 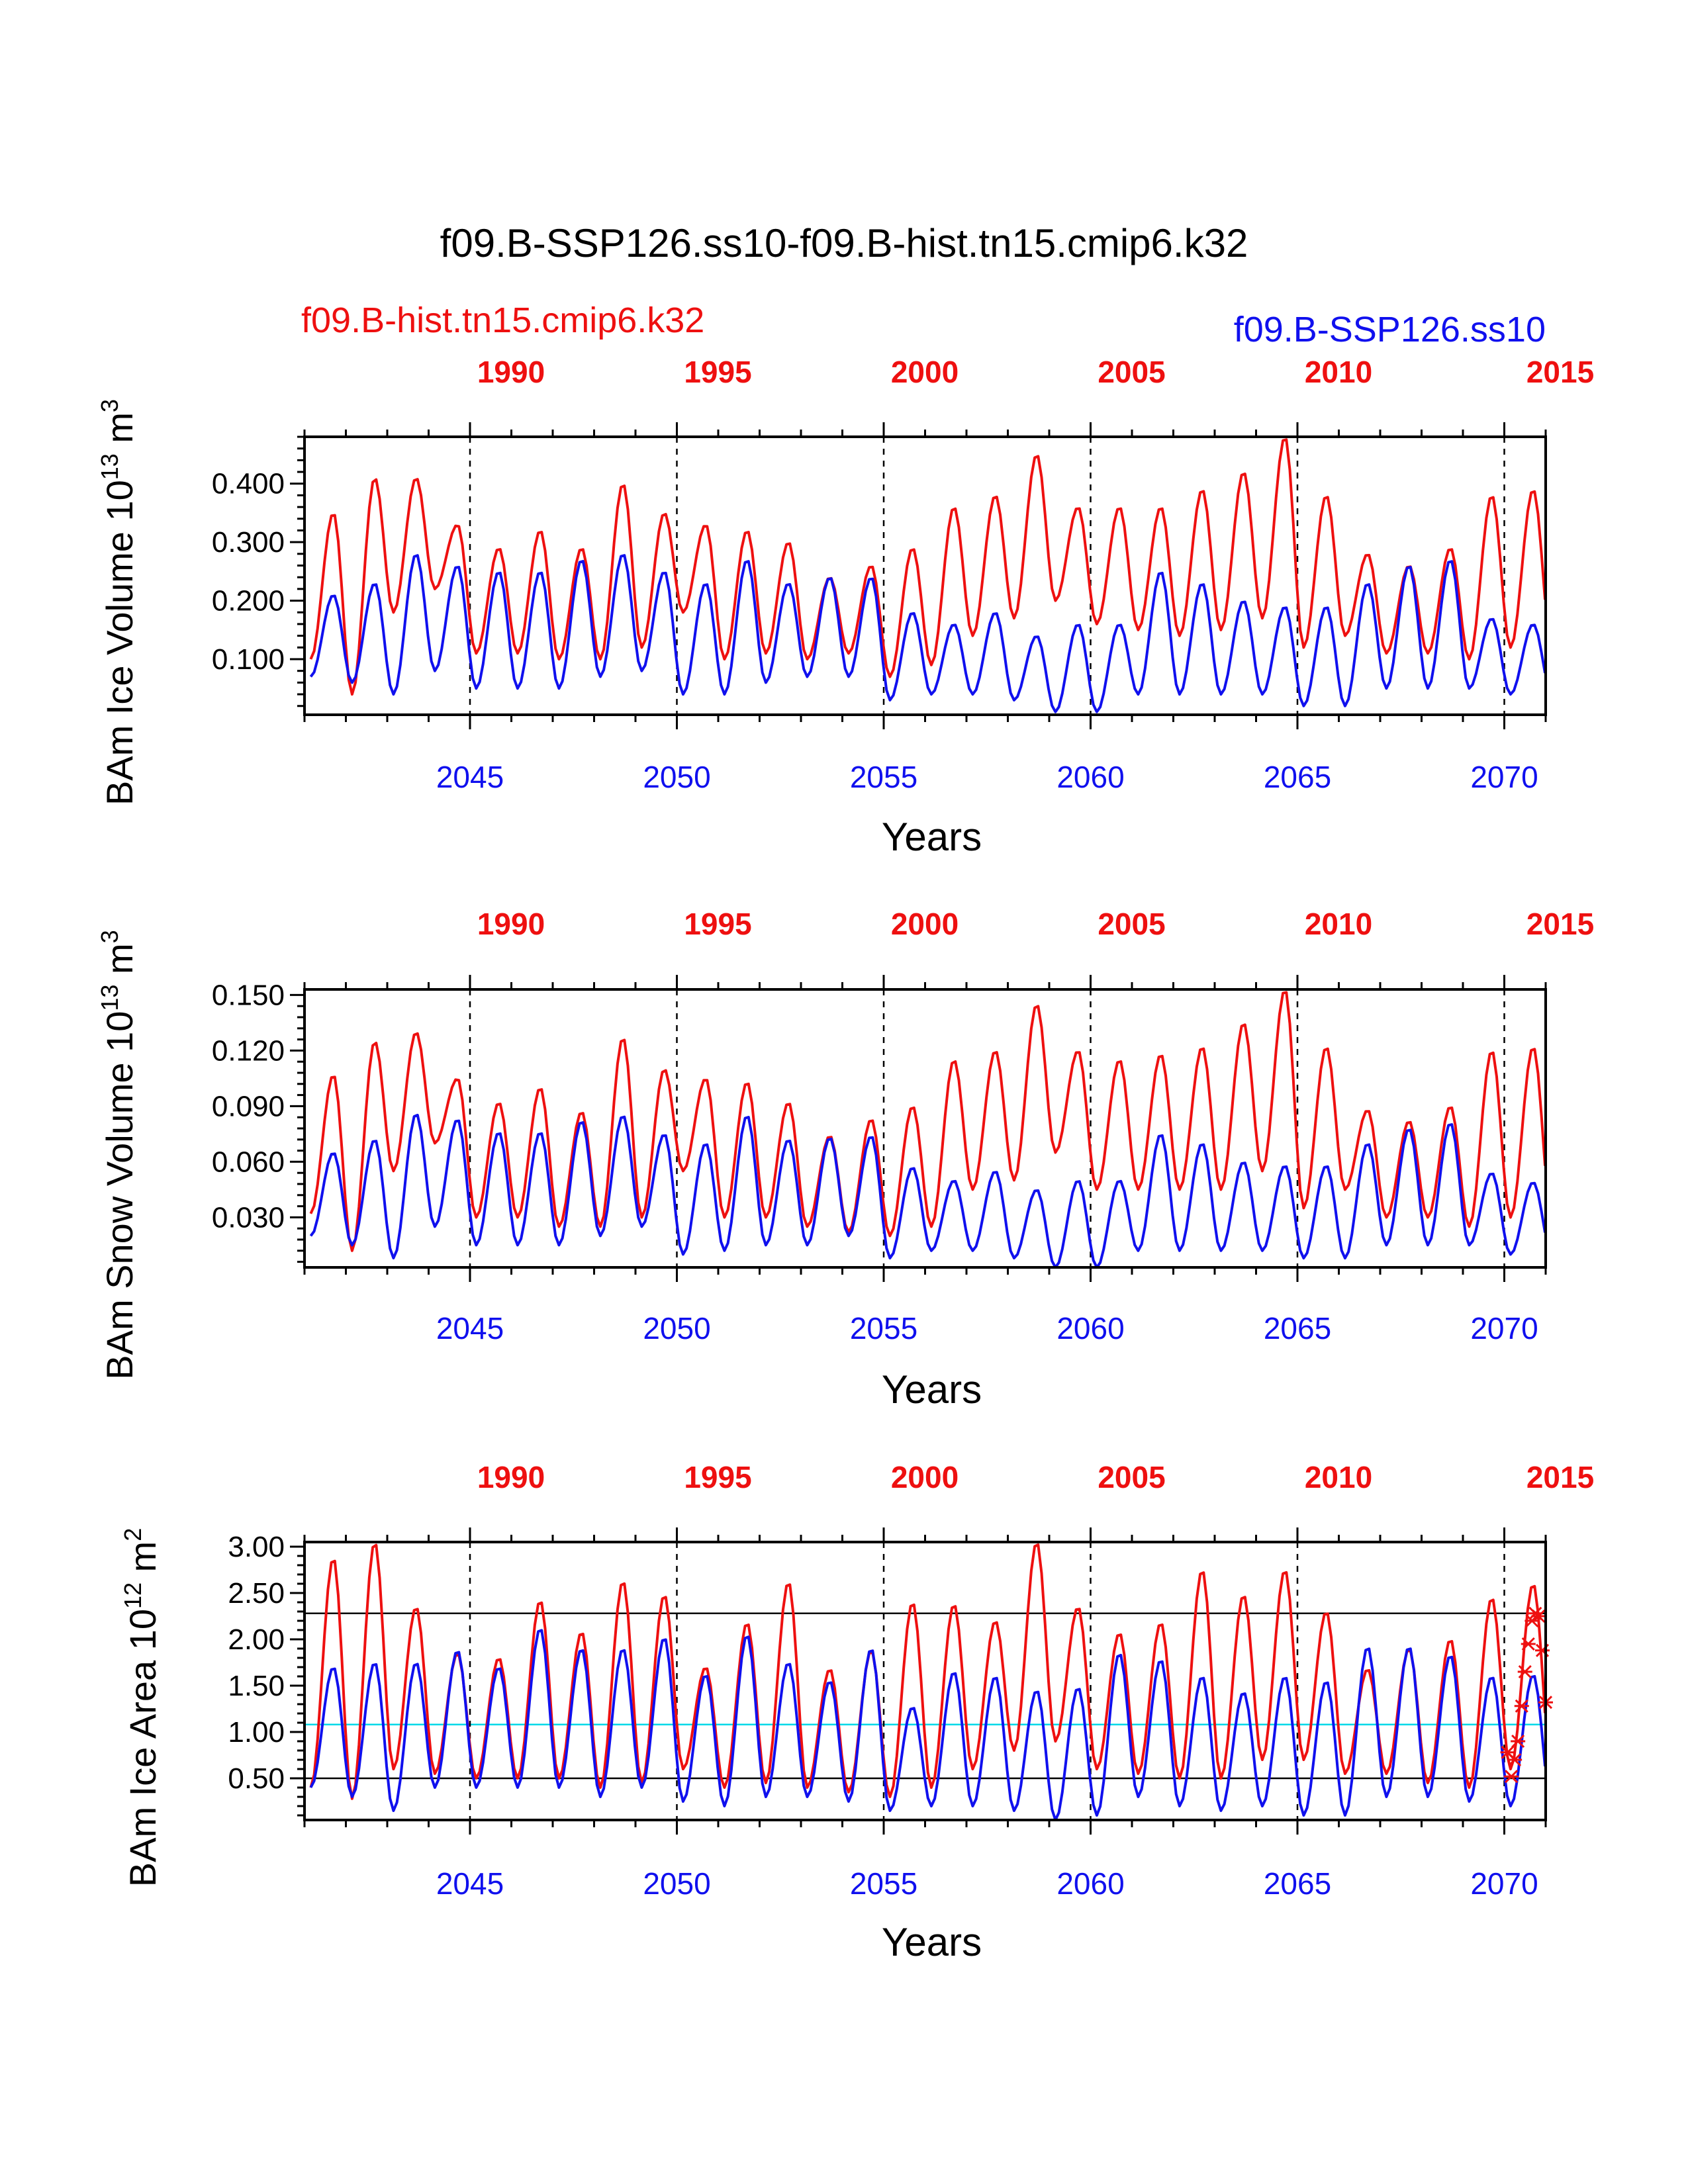 What do you see at coordinates (248, 1217) in the screenshot?
I see `y-tick-label: 0.030` at bounding box center [248, 1217].